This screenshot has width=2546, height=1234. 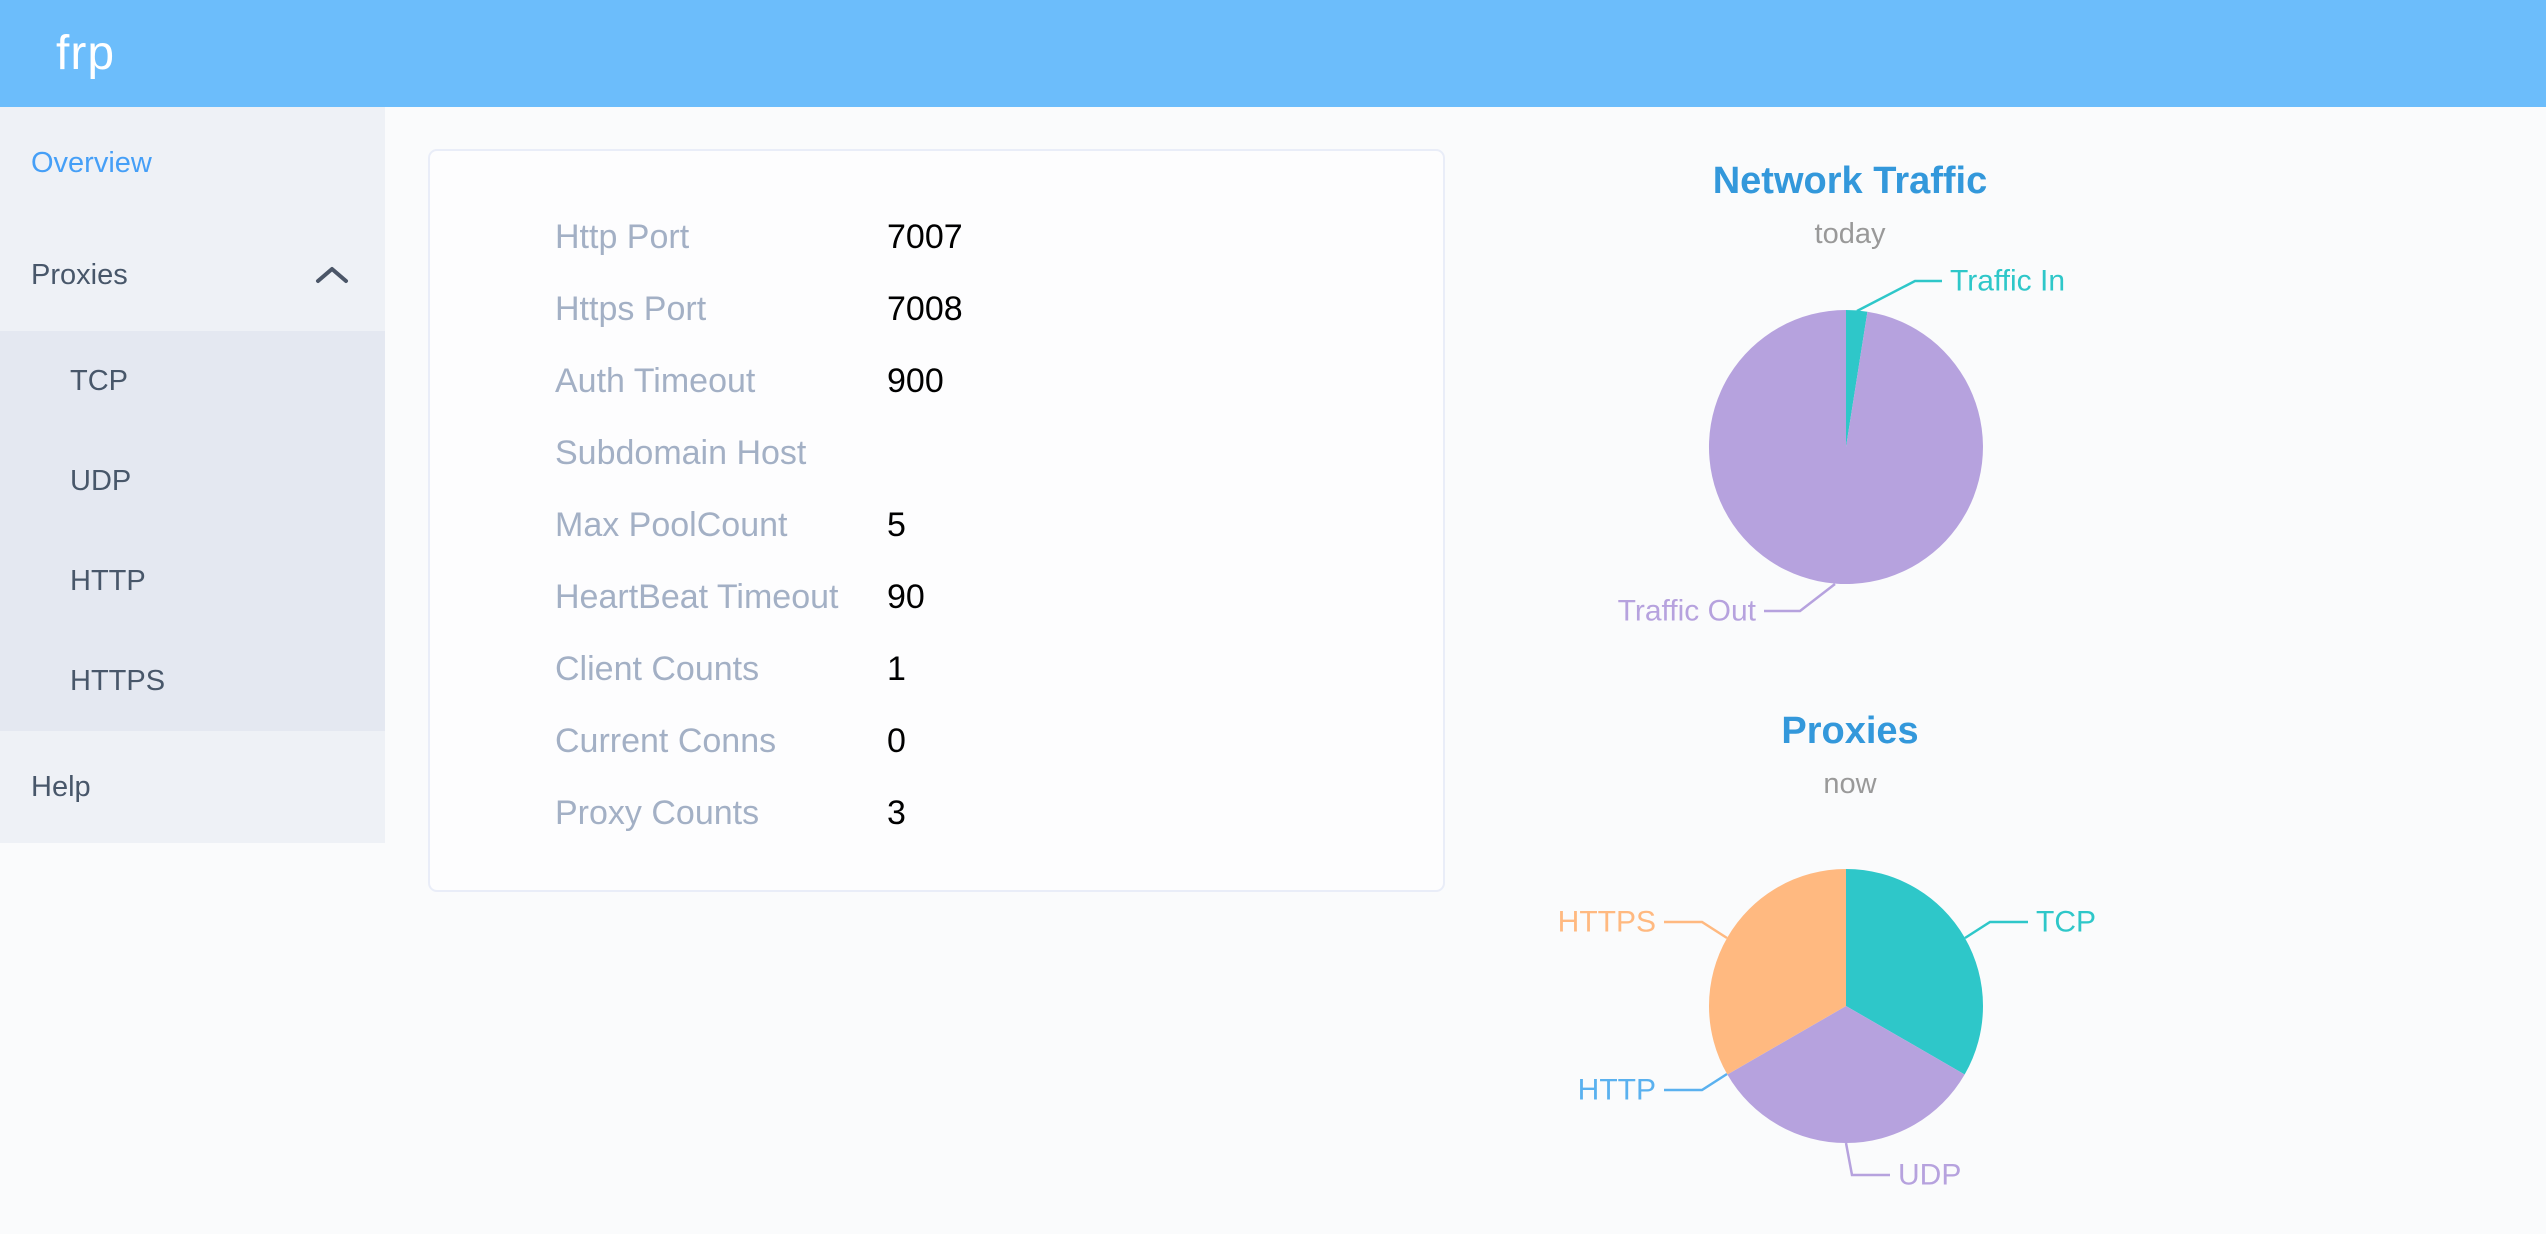 I want to click on config-row: Subdomain Host, so click(x=999, y=453).